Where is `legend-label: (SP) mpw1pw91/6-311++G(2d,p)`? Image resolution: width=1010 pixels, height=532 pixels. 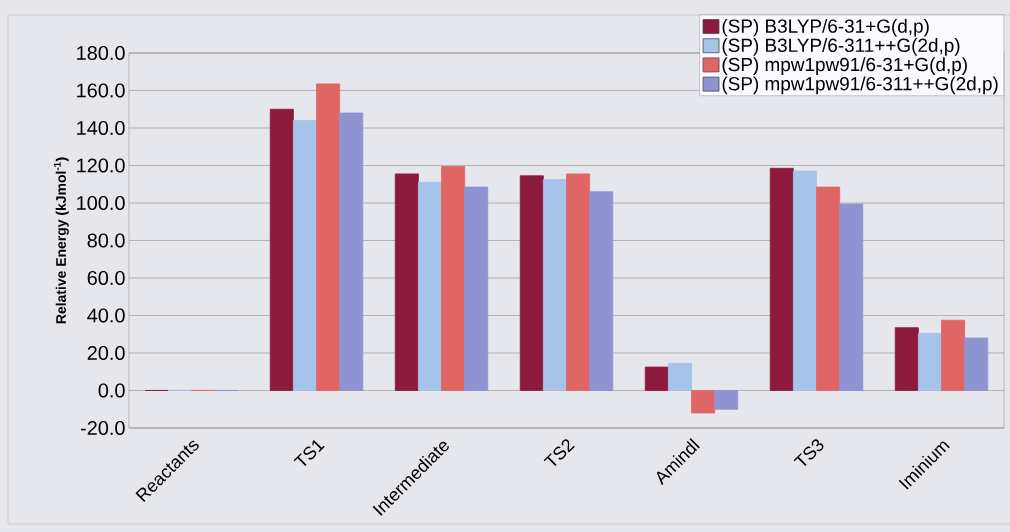
legend-label: (SP) mpw1pw91/6-311++G(2d,p) is located at coordinates (860, 85).